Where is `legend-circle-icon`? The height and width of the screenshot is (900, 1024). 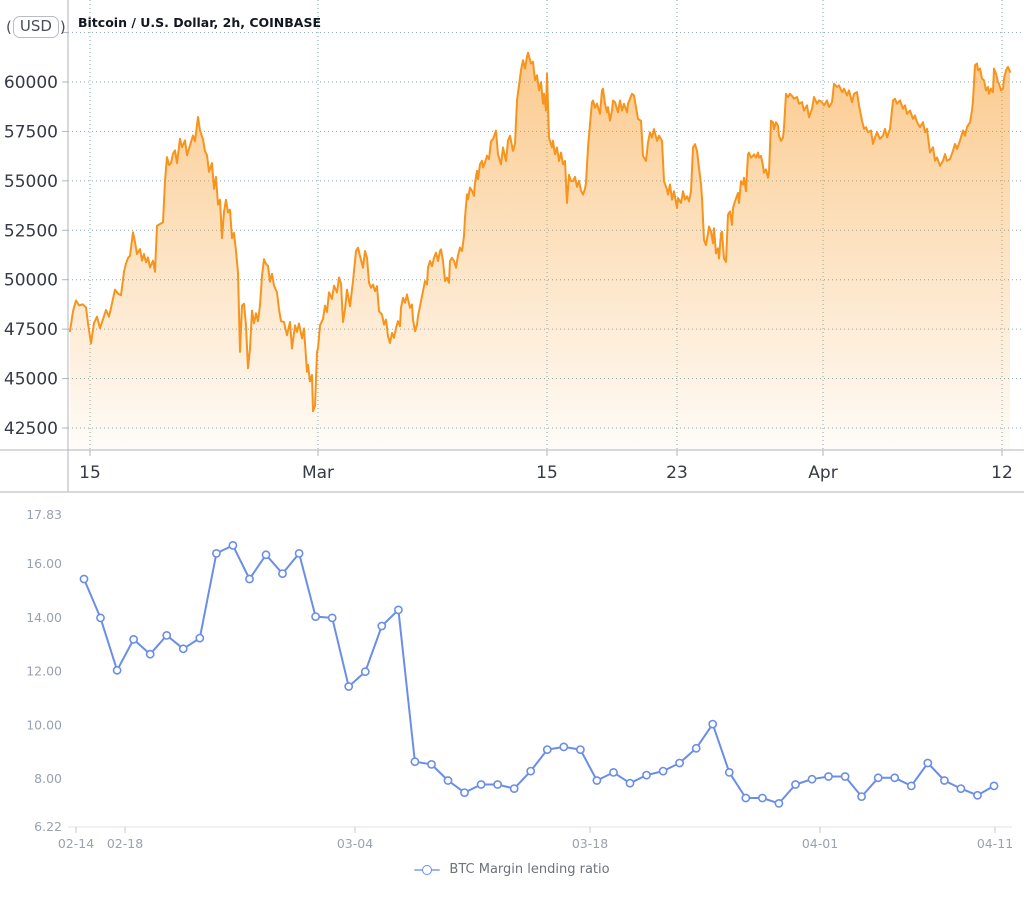
legend-circle-icon is located at coordinates (427, 869).